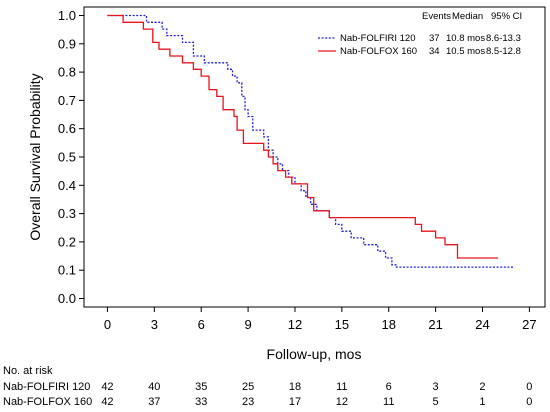 The width and height of the screenshot is (550, 412). Describe the element at coordinates (67, 270) in the screenshot. I see `y-tick-label: 0.1` at that location.